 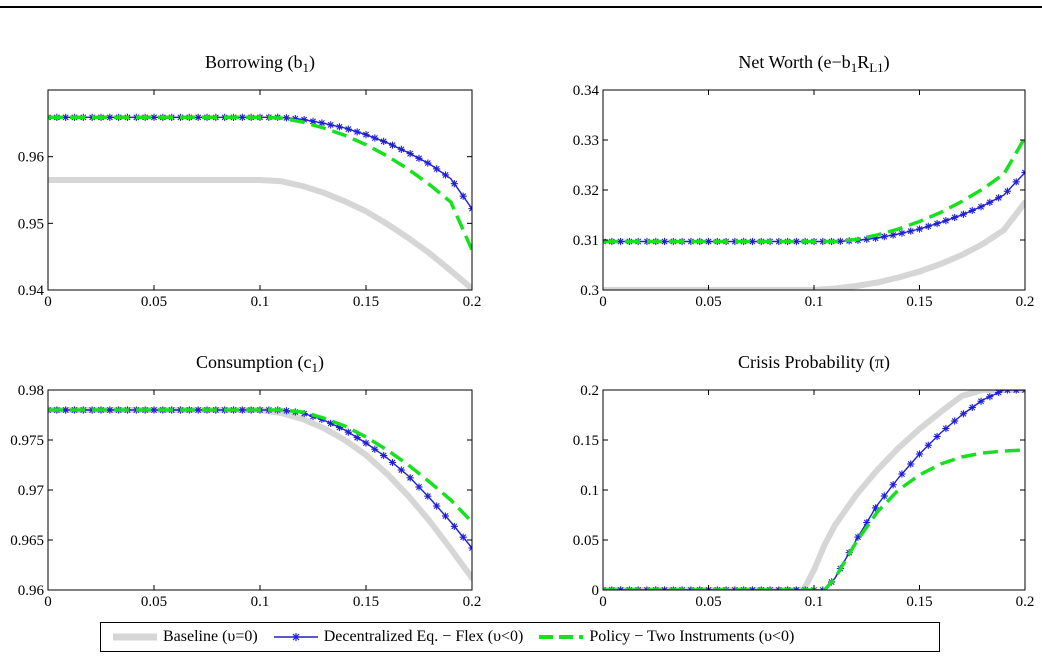 I want to click on series-line-policy, so click(x=814, y=190).